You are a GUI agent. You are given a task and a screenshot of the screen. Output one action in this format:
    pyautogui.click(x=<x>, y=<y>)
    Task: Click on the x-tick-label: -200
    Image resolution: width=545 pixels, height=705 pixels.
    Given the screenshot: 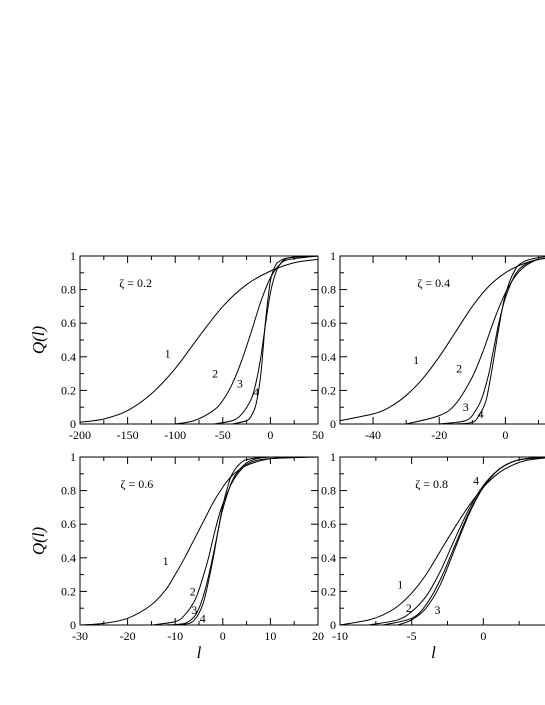 What is the action you would take?
    pyautogui.click(x=80, y=435)
    